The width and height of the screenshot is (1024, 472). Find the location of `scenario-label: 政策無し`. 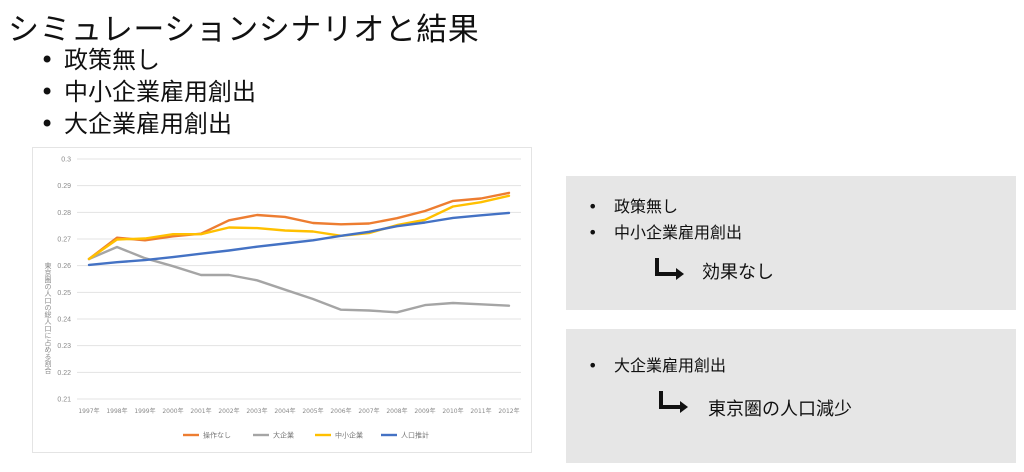

scenario-label: 政策無し is located at coordinates (112, 60).